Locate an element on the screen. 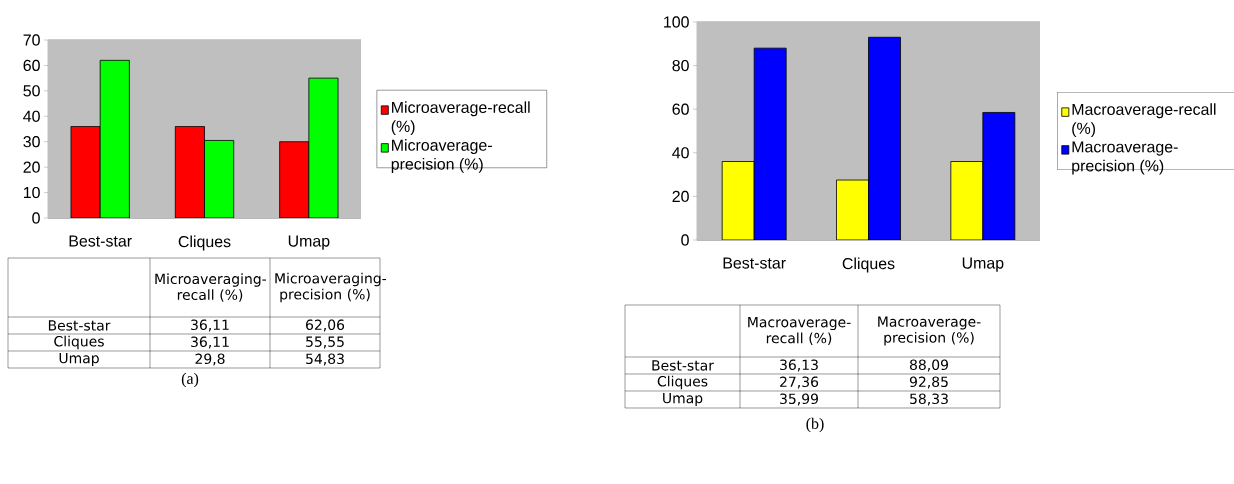 The height and width of the screenshot is (484, 1234). text: (a) is located at coordinates (190, 380).